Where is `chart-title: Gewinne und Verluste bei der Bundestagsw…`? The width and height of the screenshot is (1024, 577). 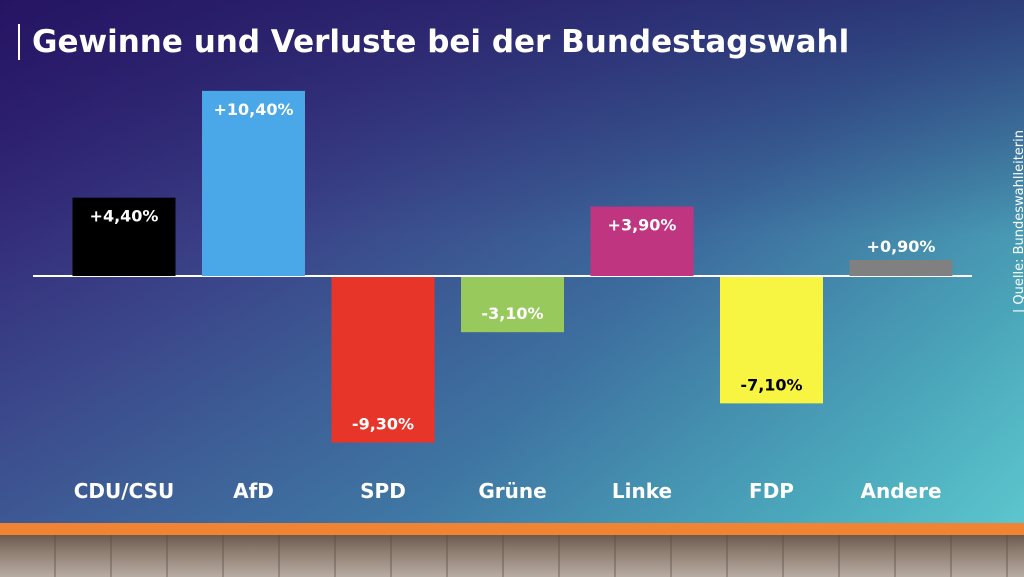
chart-title: Gewinne und Verluste bei der Bundestagsw… is located at coordinates (441, 42).